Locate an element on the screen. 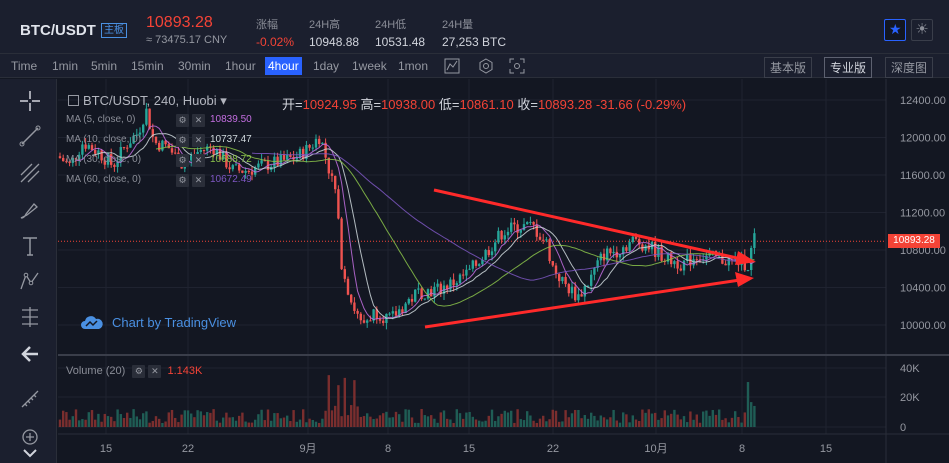 The image size is (949, 463). ma-legend-2: MA (30, close, 0) is located at coordinates (103, 159).